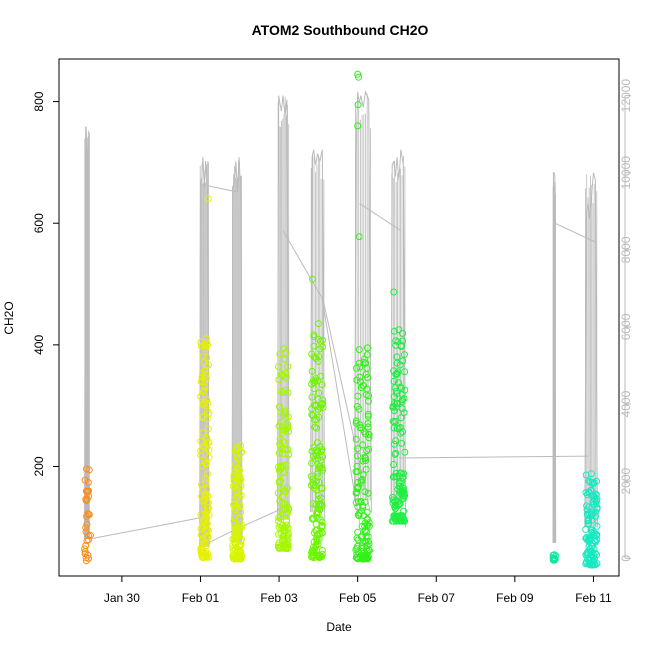 The height and width of the screenshot is (650, 650). I want to click on x-tick-label: Feb 03, so click(279, 598).